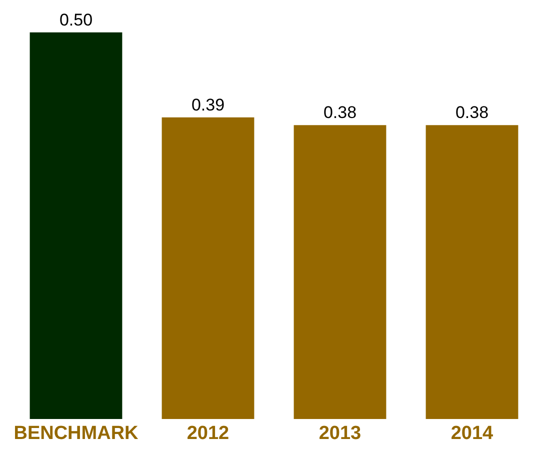 This screenshot has width=538, height=461. Describe the element at coordinates (208, 104) in the screenshot. I see `data-label: 0.39` at that location.